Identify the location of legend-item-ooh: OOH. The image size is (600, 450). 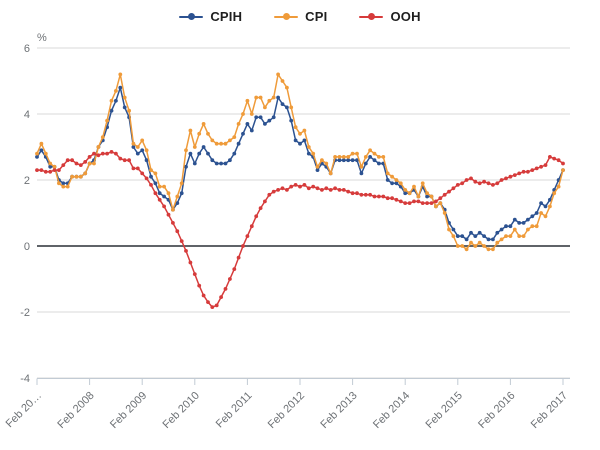
(389, 16).